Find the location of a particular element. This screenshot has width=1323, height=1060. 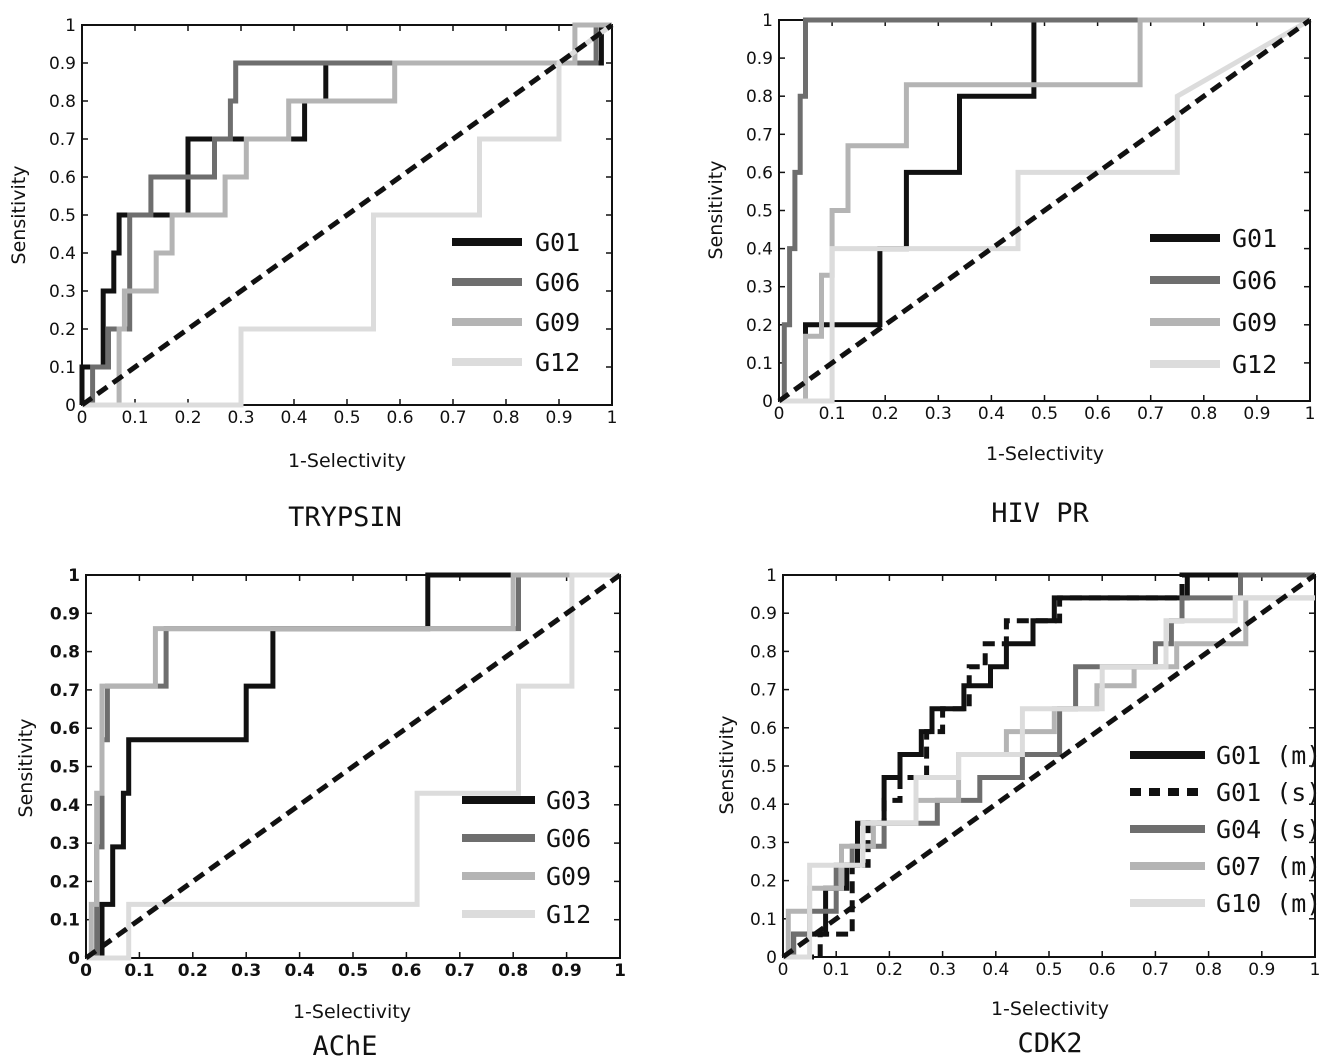

x-tick-label: 0.6 is located at coordinates (406, 971).